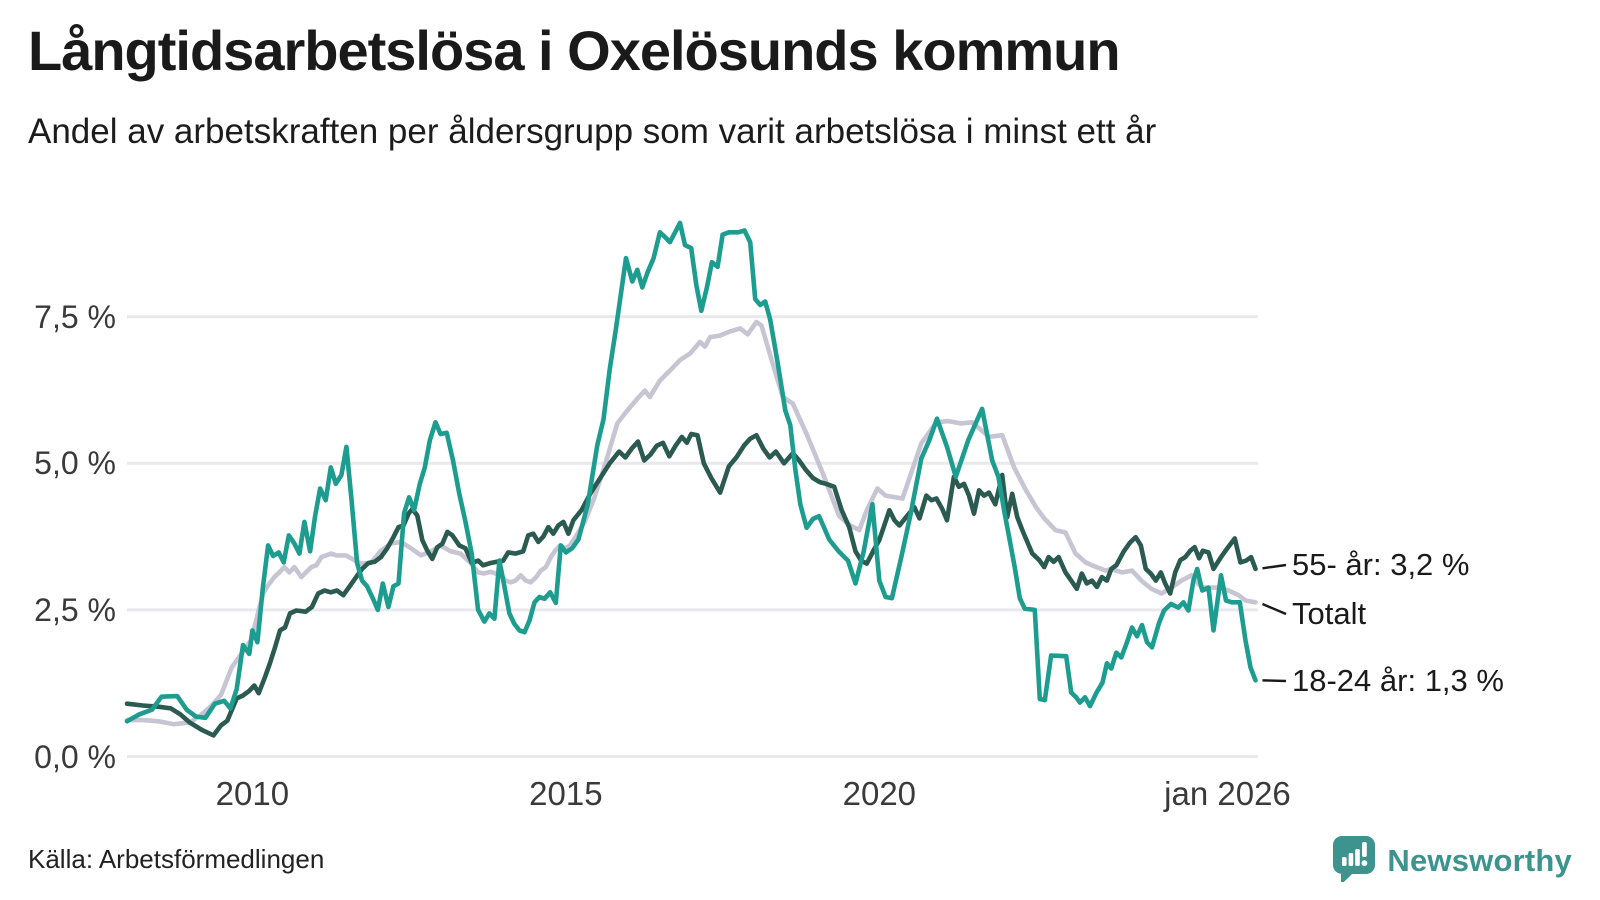  What do you see at coordinates (75, 316) in the screenshot?
I see `y-axis-tick-label: 7,5 %` at bounding box center [75, 316].